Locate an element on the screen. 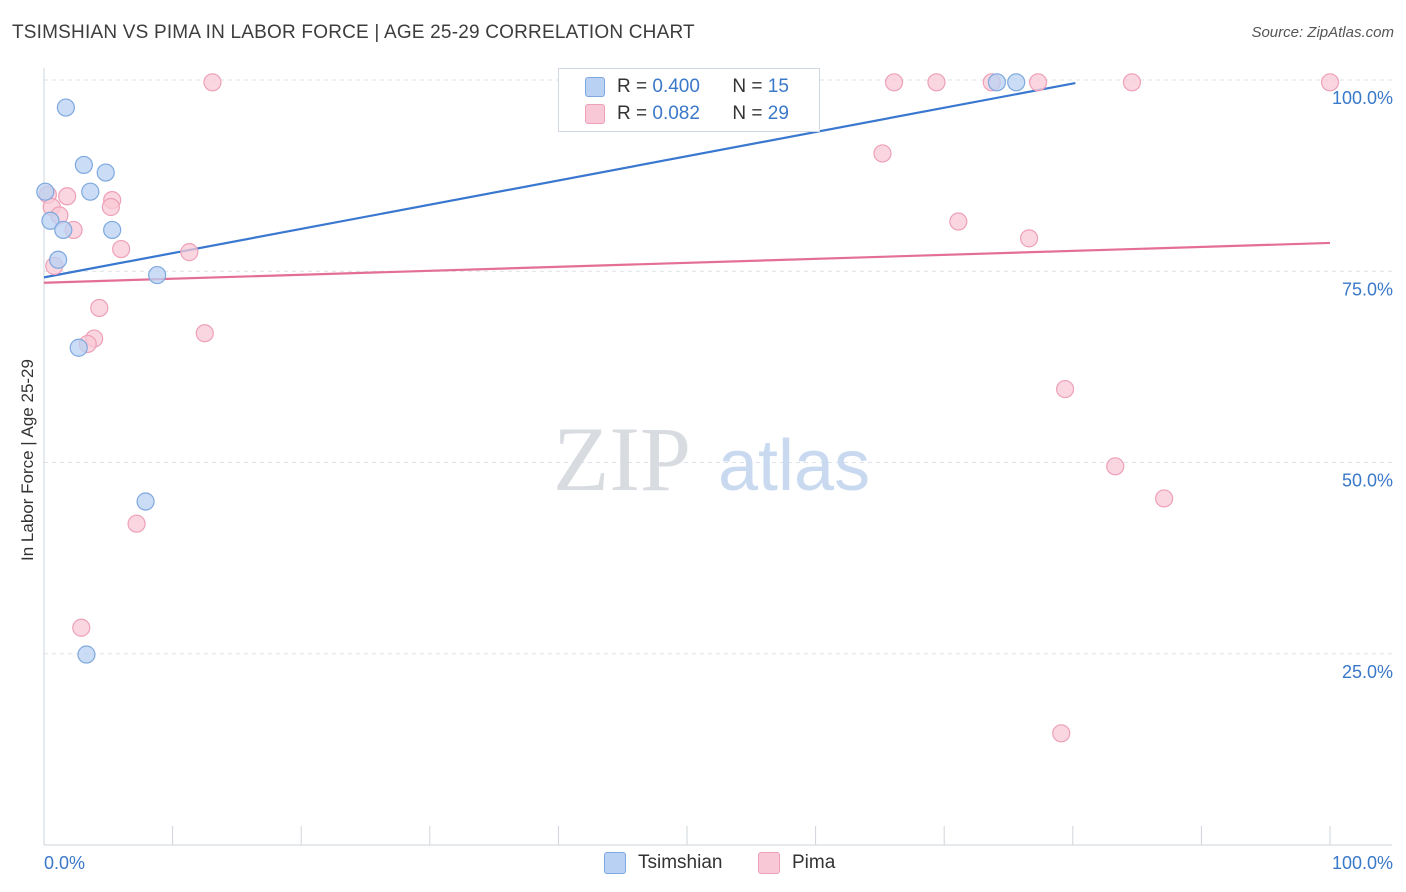 The width and height of the screenshot is (1406, 892). legend-row-tsimshian: R = 0.400 N = 15 is located at coordinates (687, 87).